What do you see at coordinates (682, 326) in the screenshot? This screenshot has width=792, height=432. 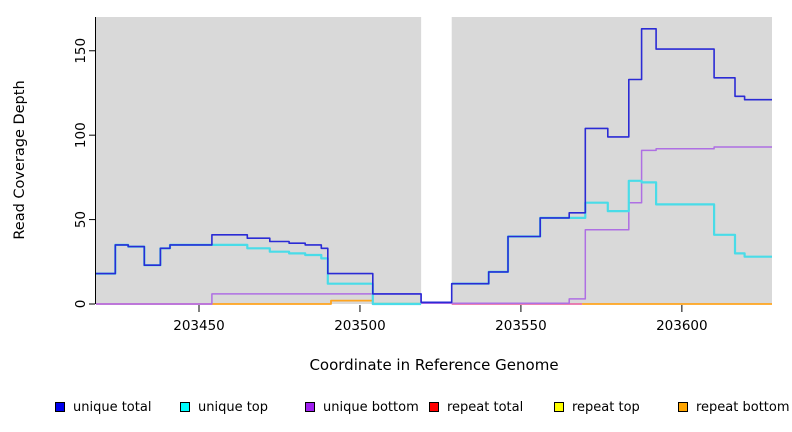 I see `x-tick-label: 203600` at bounding box center [682, 326].